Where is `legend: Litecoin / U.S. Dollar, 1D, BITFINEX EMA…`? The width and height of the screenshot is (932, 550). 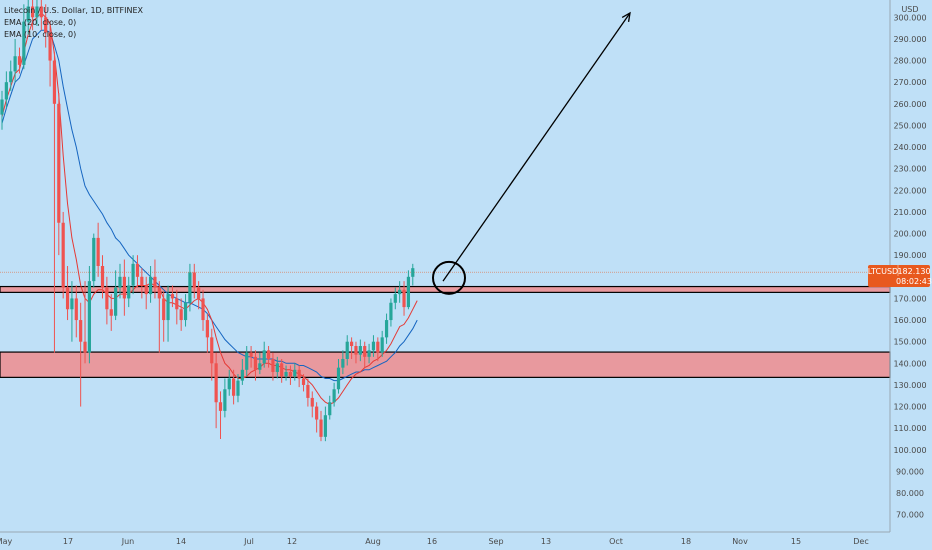
legend: Litecoin / U.S. Dollar, 1D, BITFINEX EMA… is located at coordinates (74, 22).